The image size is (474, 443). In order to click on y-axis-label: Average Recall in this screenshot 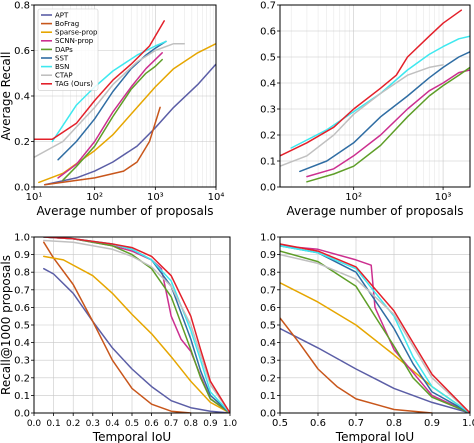, I will do `click(6, 96)`.